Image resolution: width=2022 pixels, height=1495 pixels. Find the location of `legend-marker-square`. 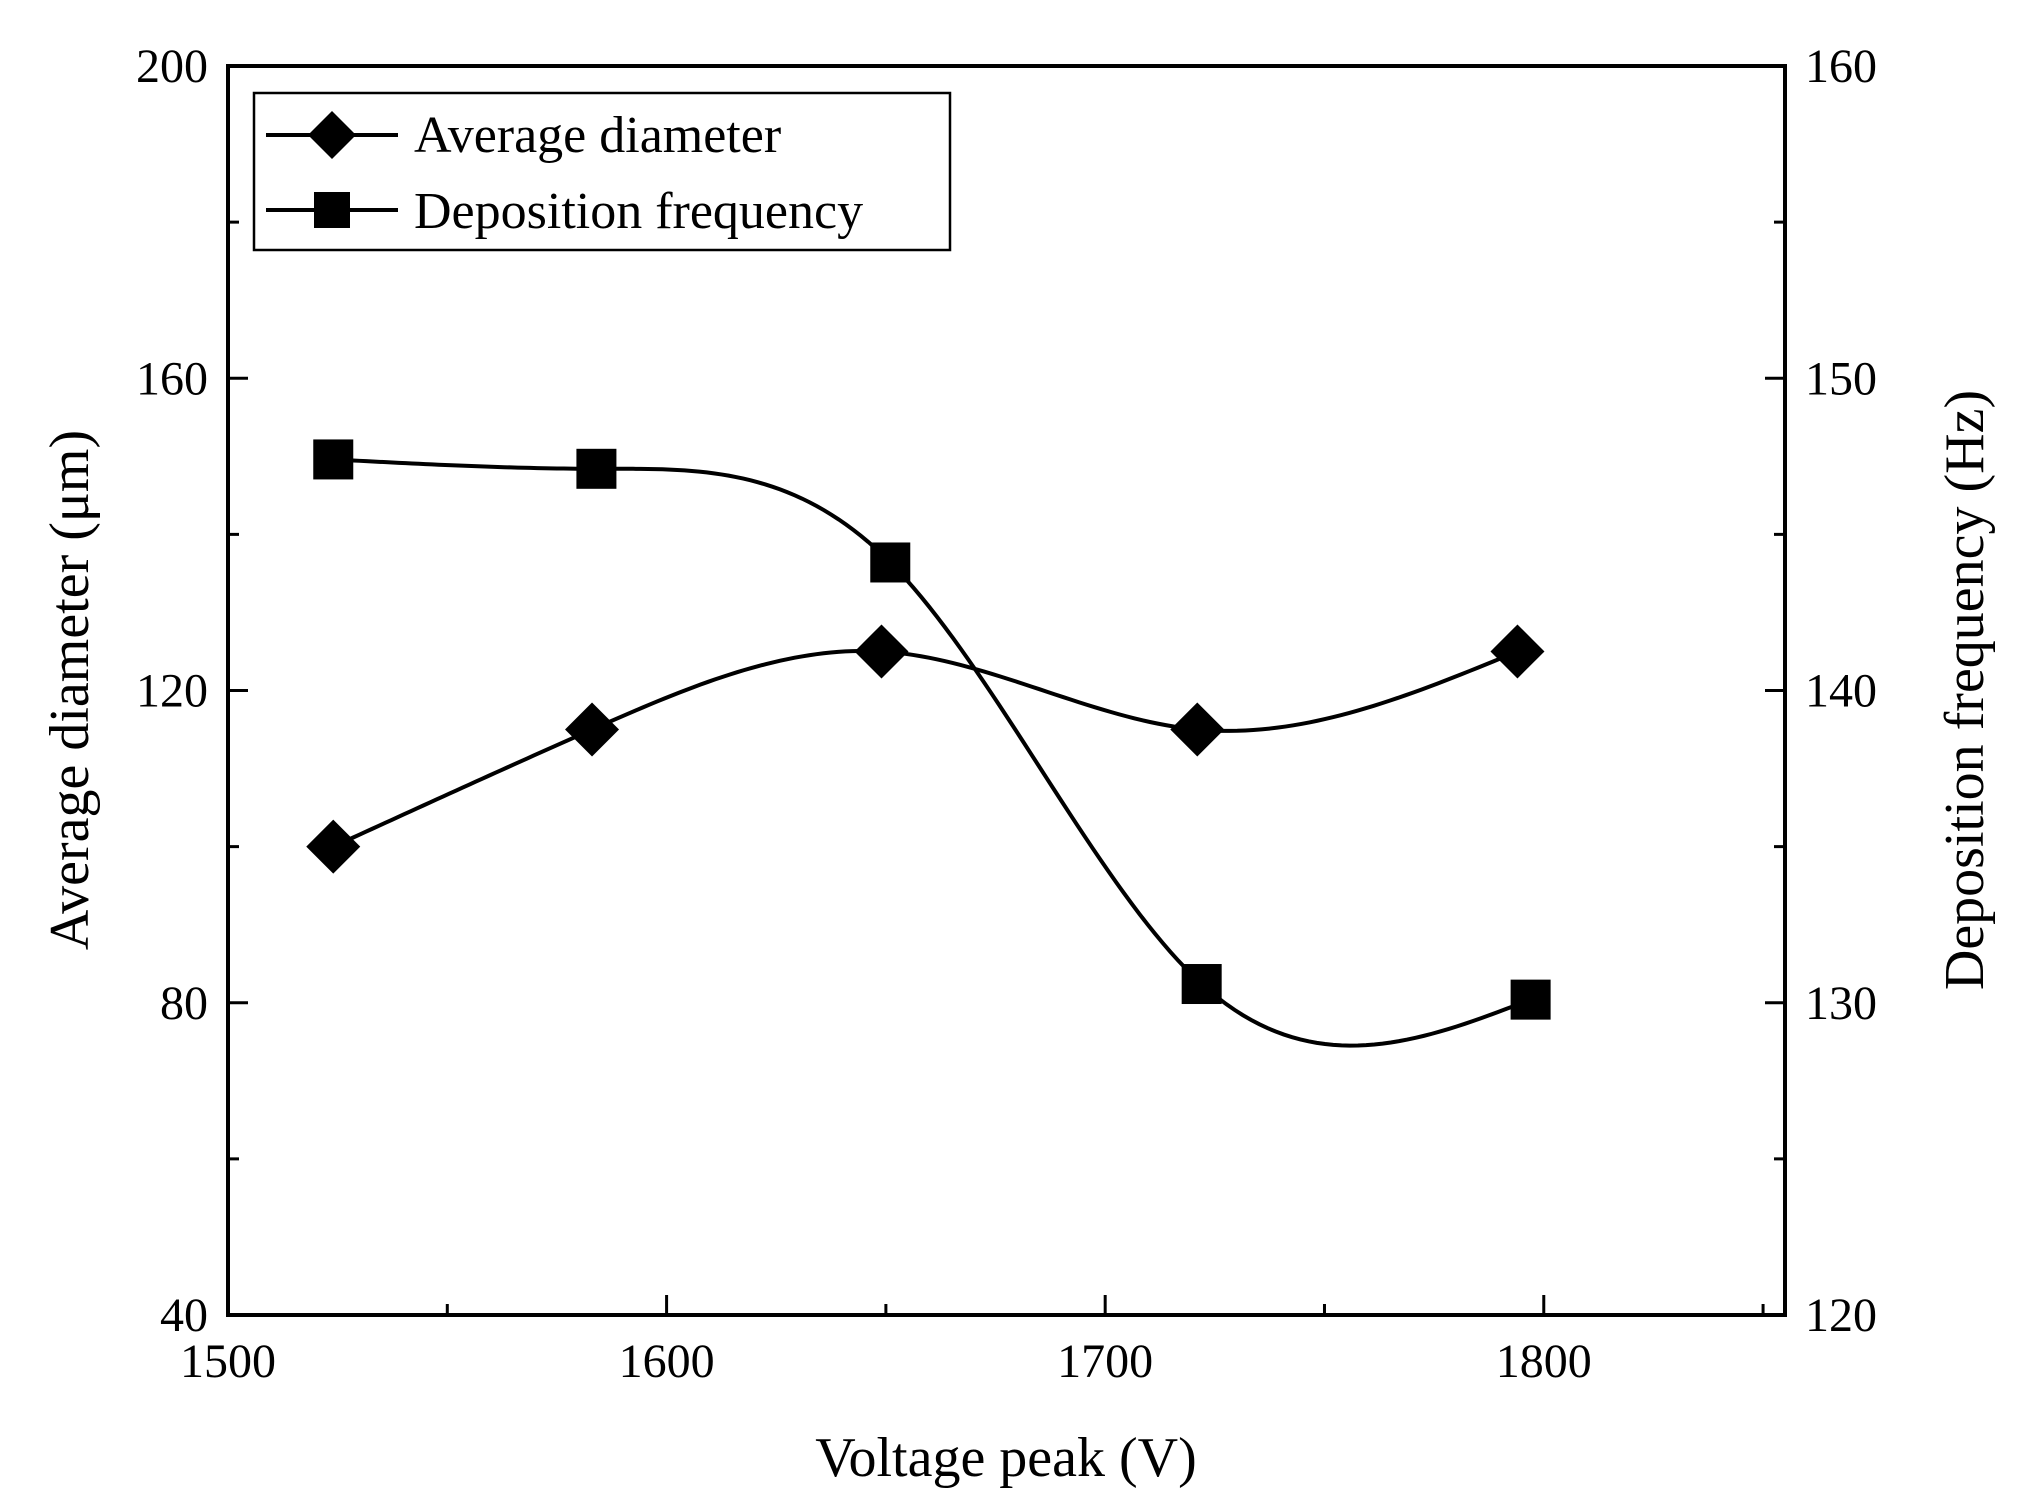

legend-marker-square is located at coordinates (332, 210).